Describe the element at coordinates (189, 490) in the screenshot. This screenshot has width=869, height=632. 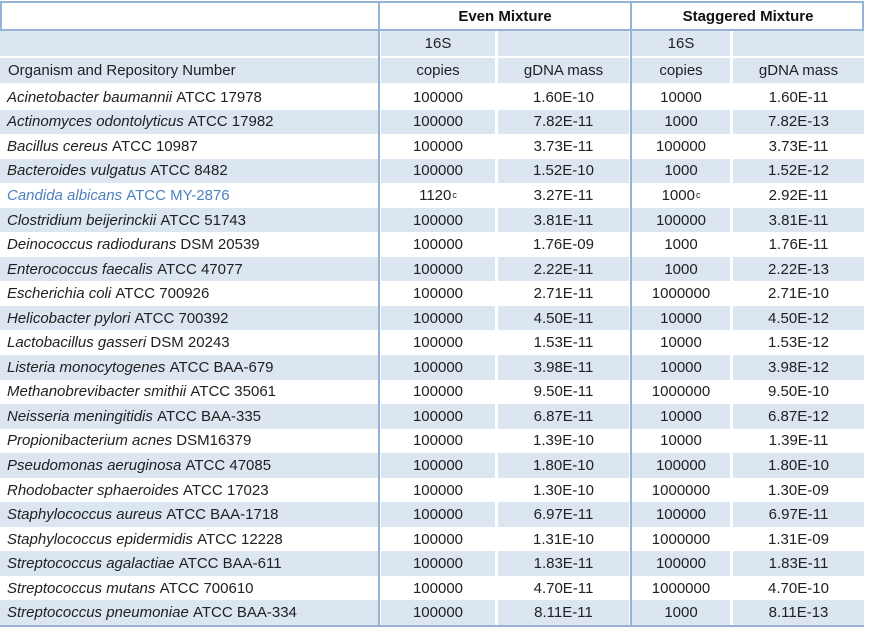
I see `organism-cell: Rhodobacter sphaeroides ATCC 17023` at that location.